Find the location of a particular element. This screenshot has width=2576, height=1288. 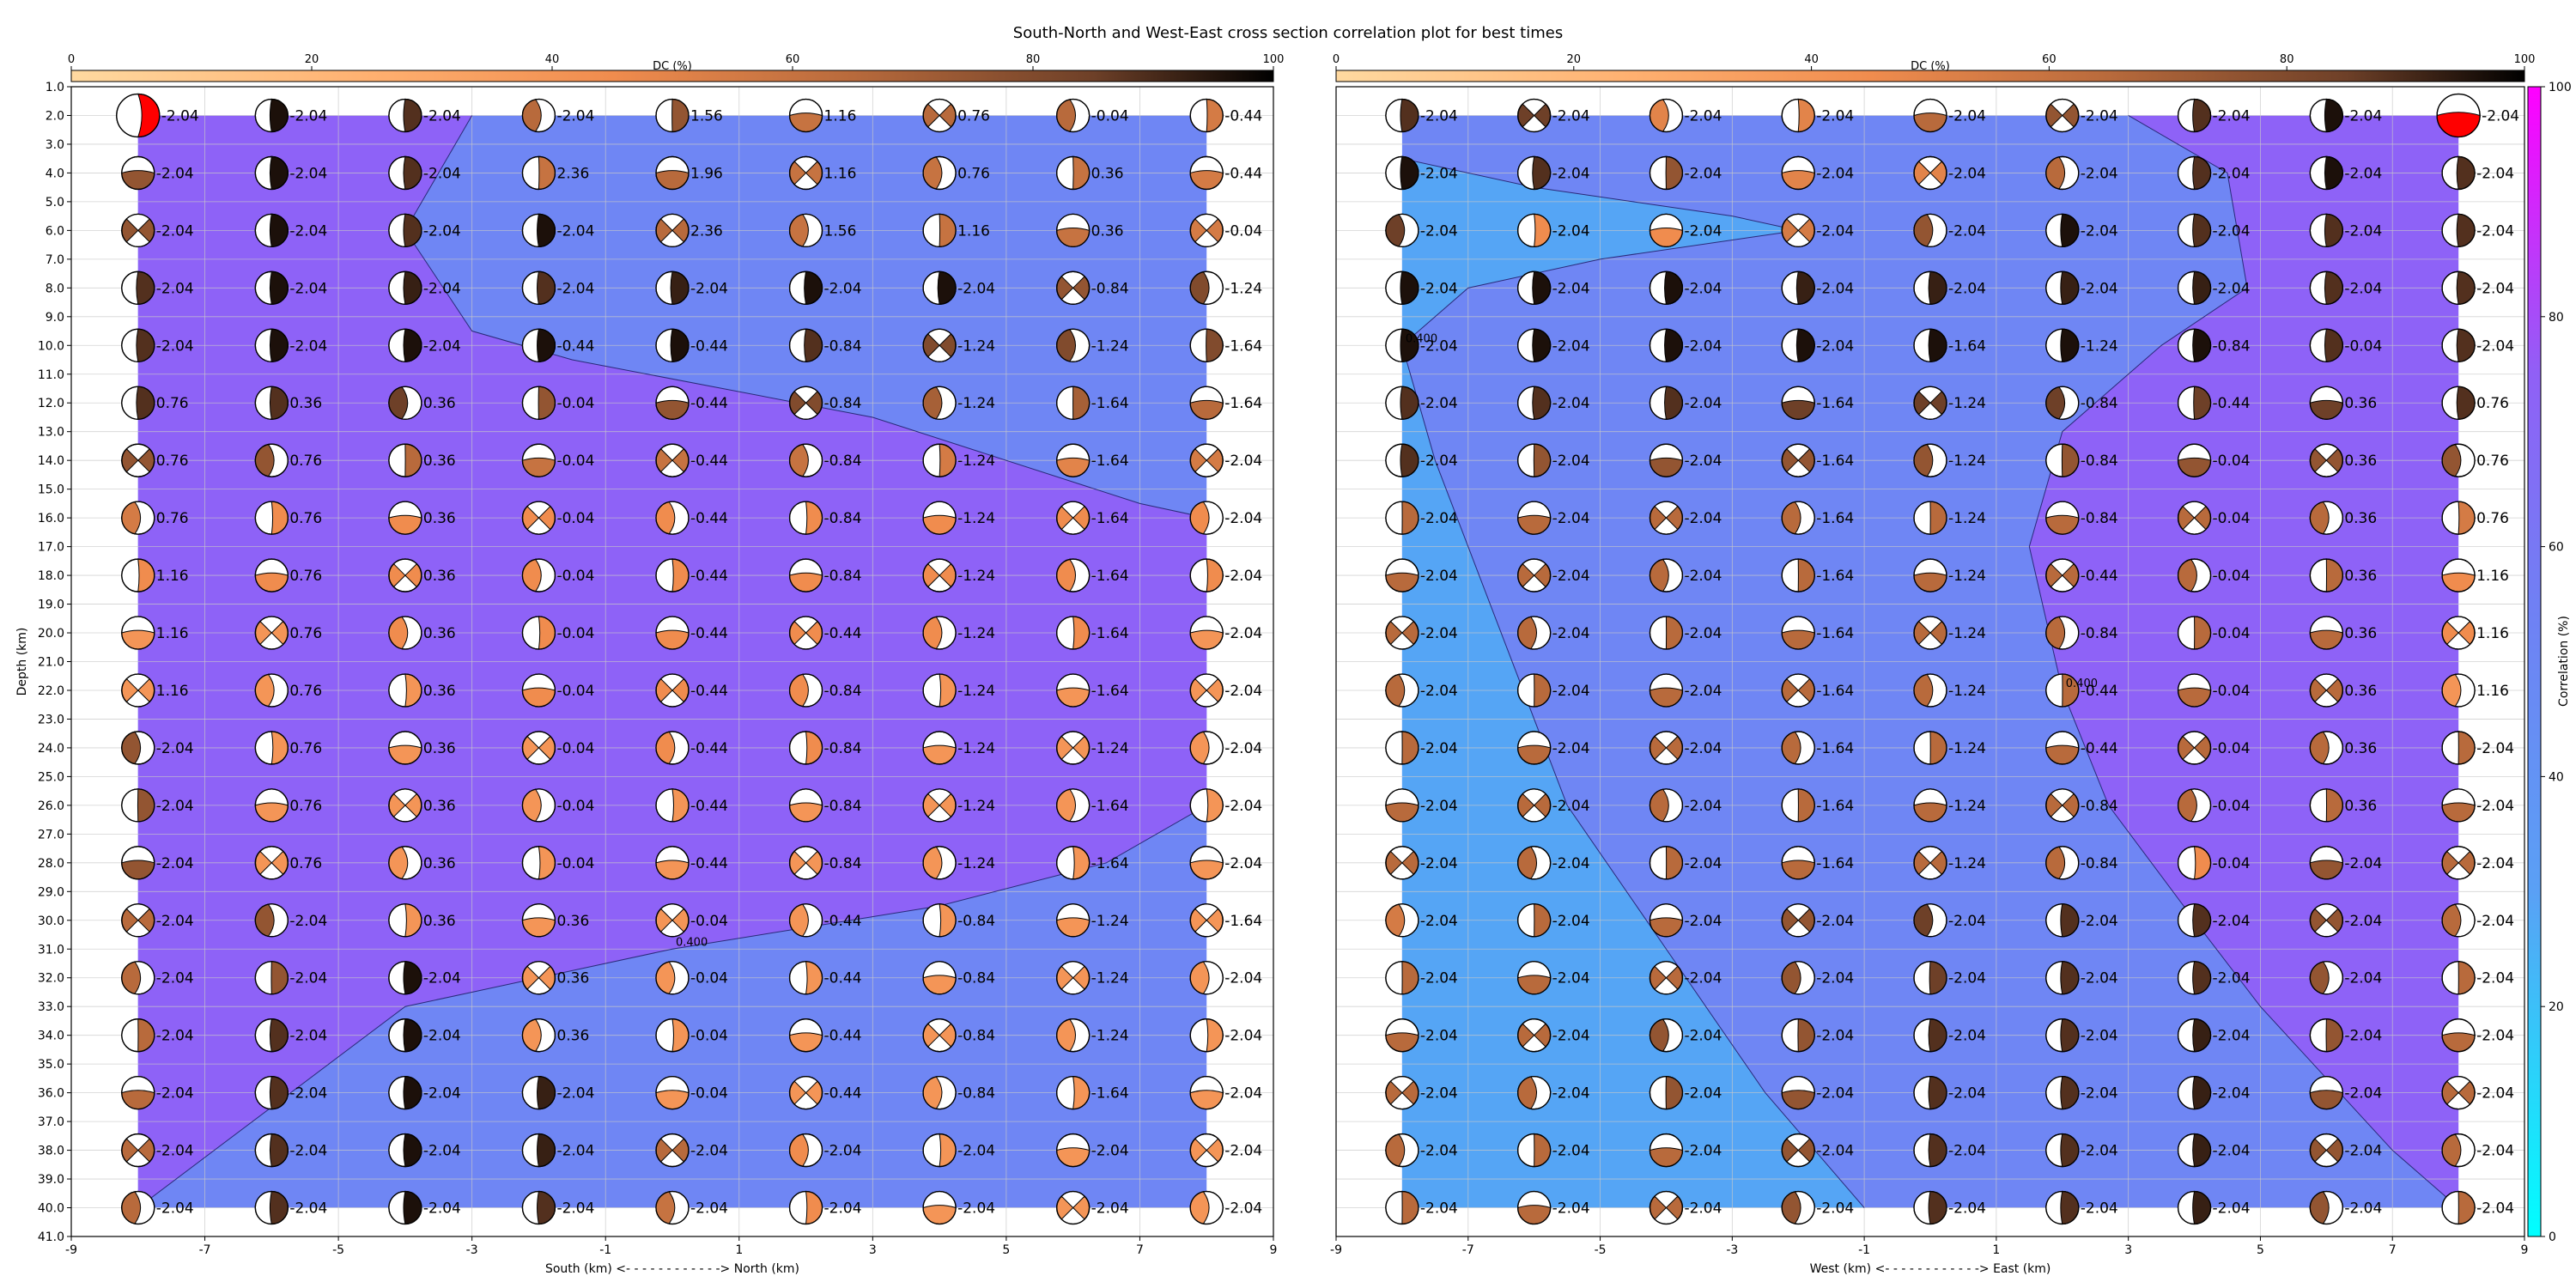

time-label: 2.36 is located at coordinates (572, 174).